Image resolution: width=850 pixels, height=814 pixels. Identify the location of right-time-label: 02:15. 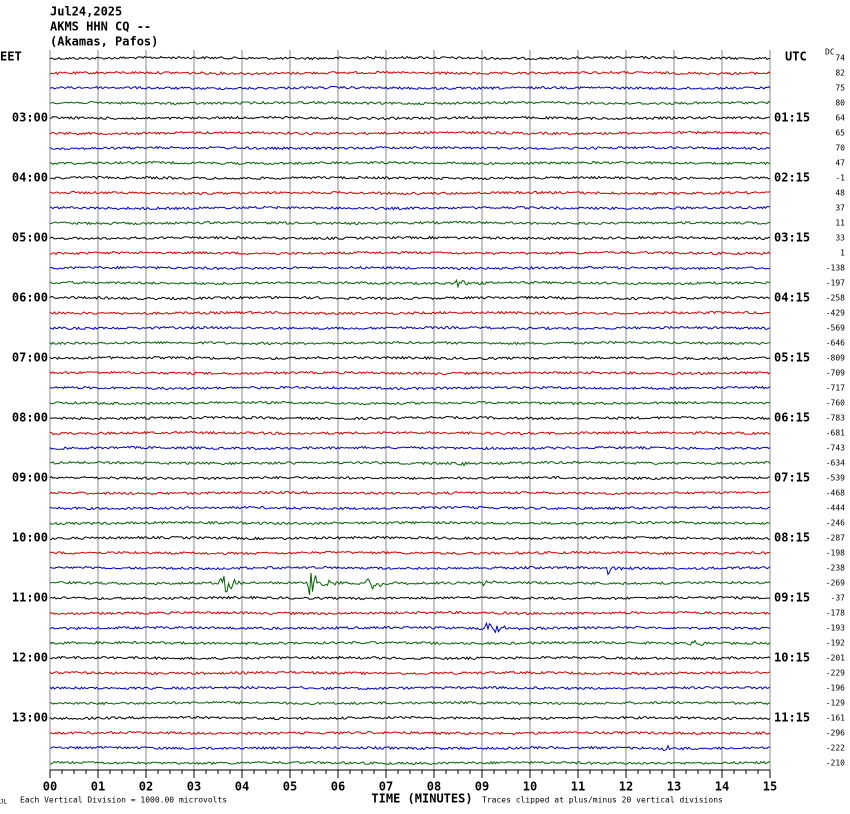
(792, 178).